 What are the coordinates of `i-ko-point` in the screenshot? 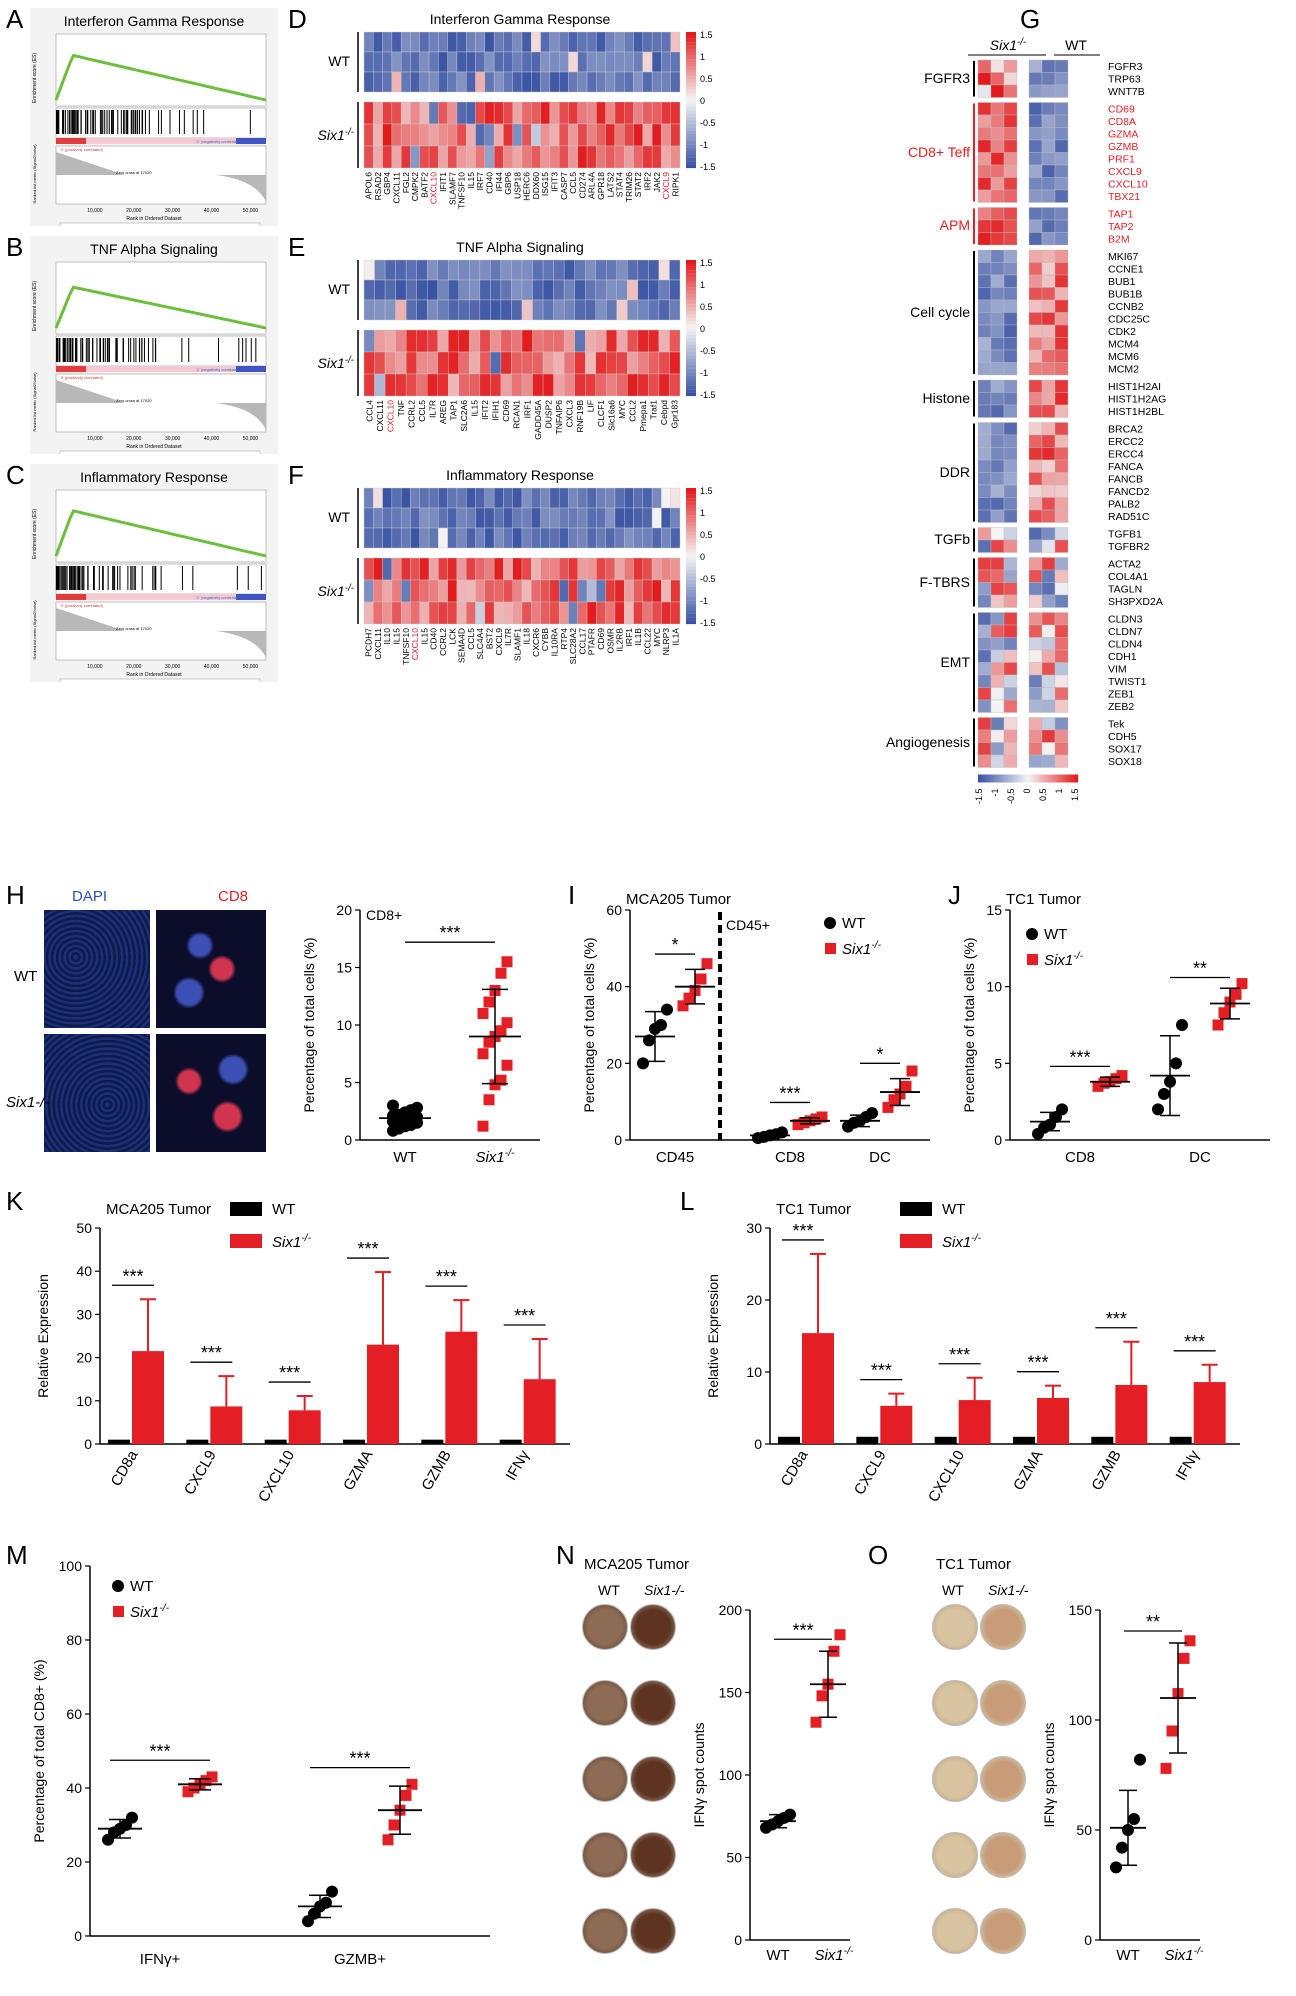 It's located at (888, 1107).